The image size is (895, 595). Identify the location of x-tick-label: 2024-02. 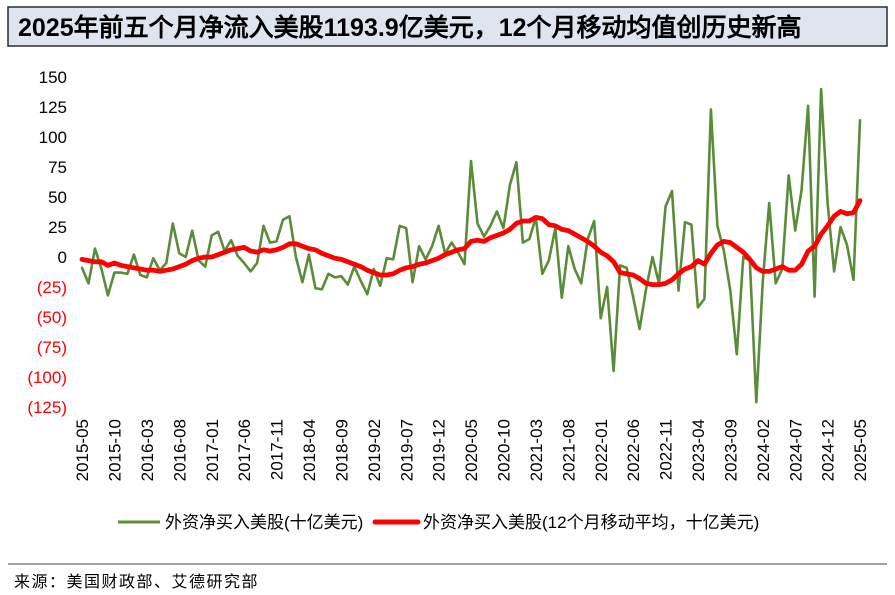
(763, 450).